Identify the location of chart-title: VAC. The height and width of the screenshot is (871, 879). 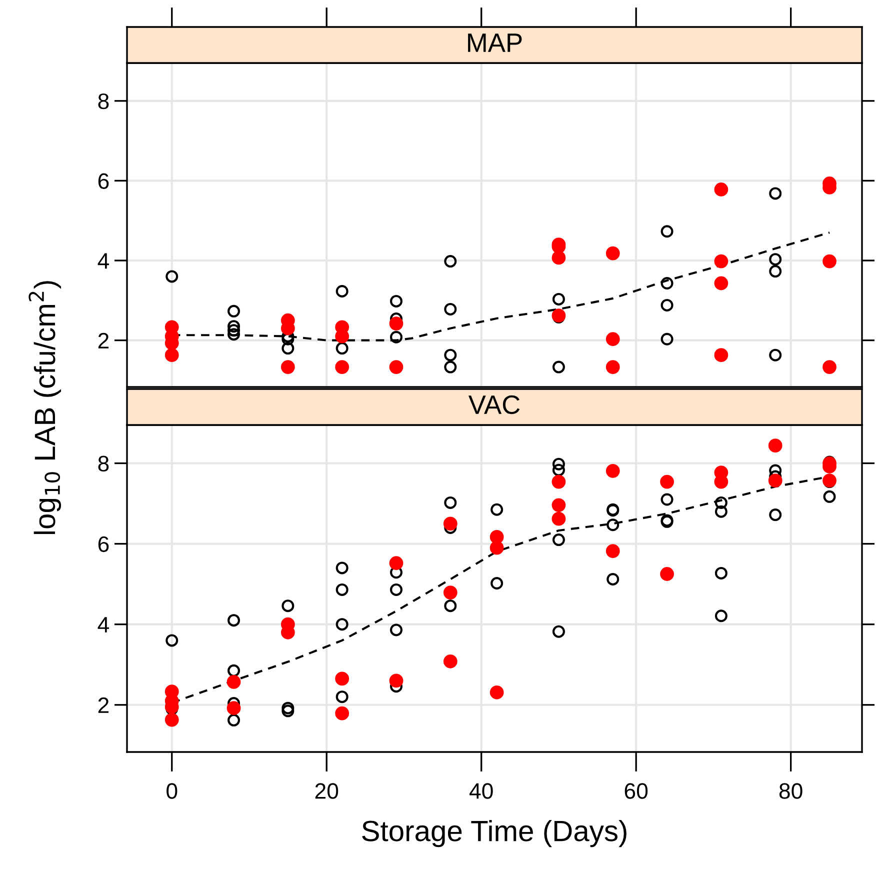
(494, 404).